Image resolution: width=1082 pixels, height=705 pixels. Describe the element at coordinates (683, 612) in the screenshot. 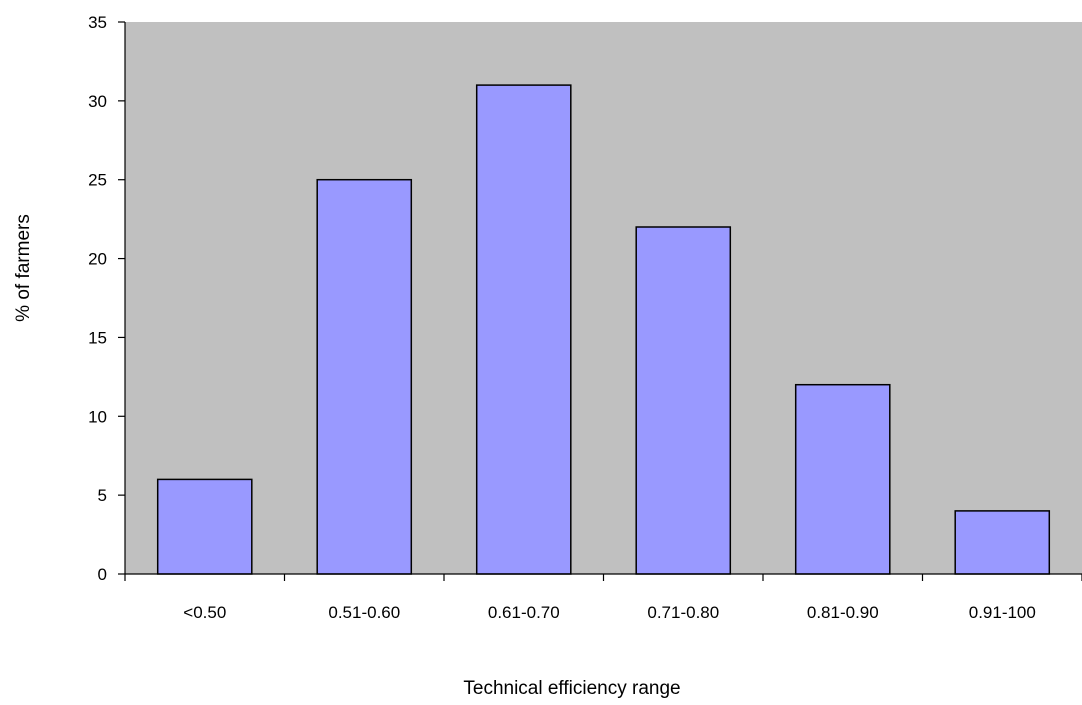

I see `x-tick-label-3: 0.71-0.80` at that location.